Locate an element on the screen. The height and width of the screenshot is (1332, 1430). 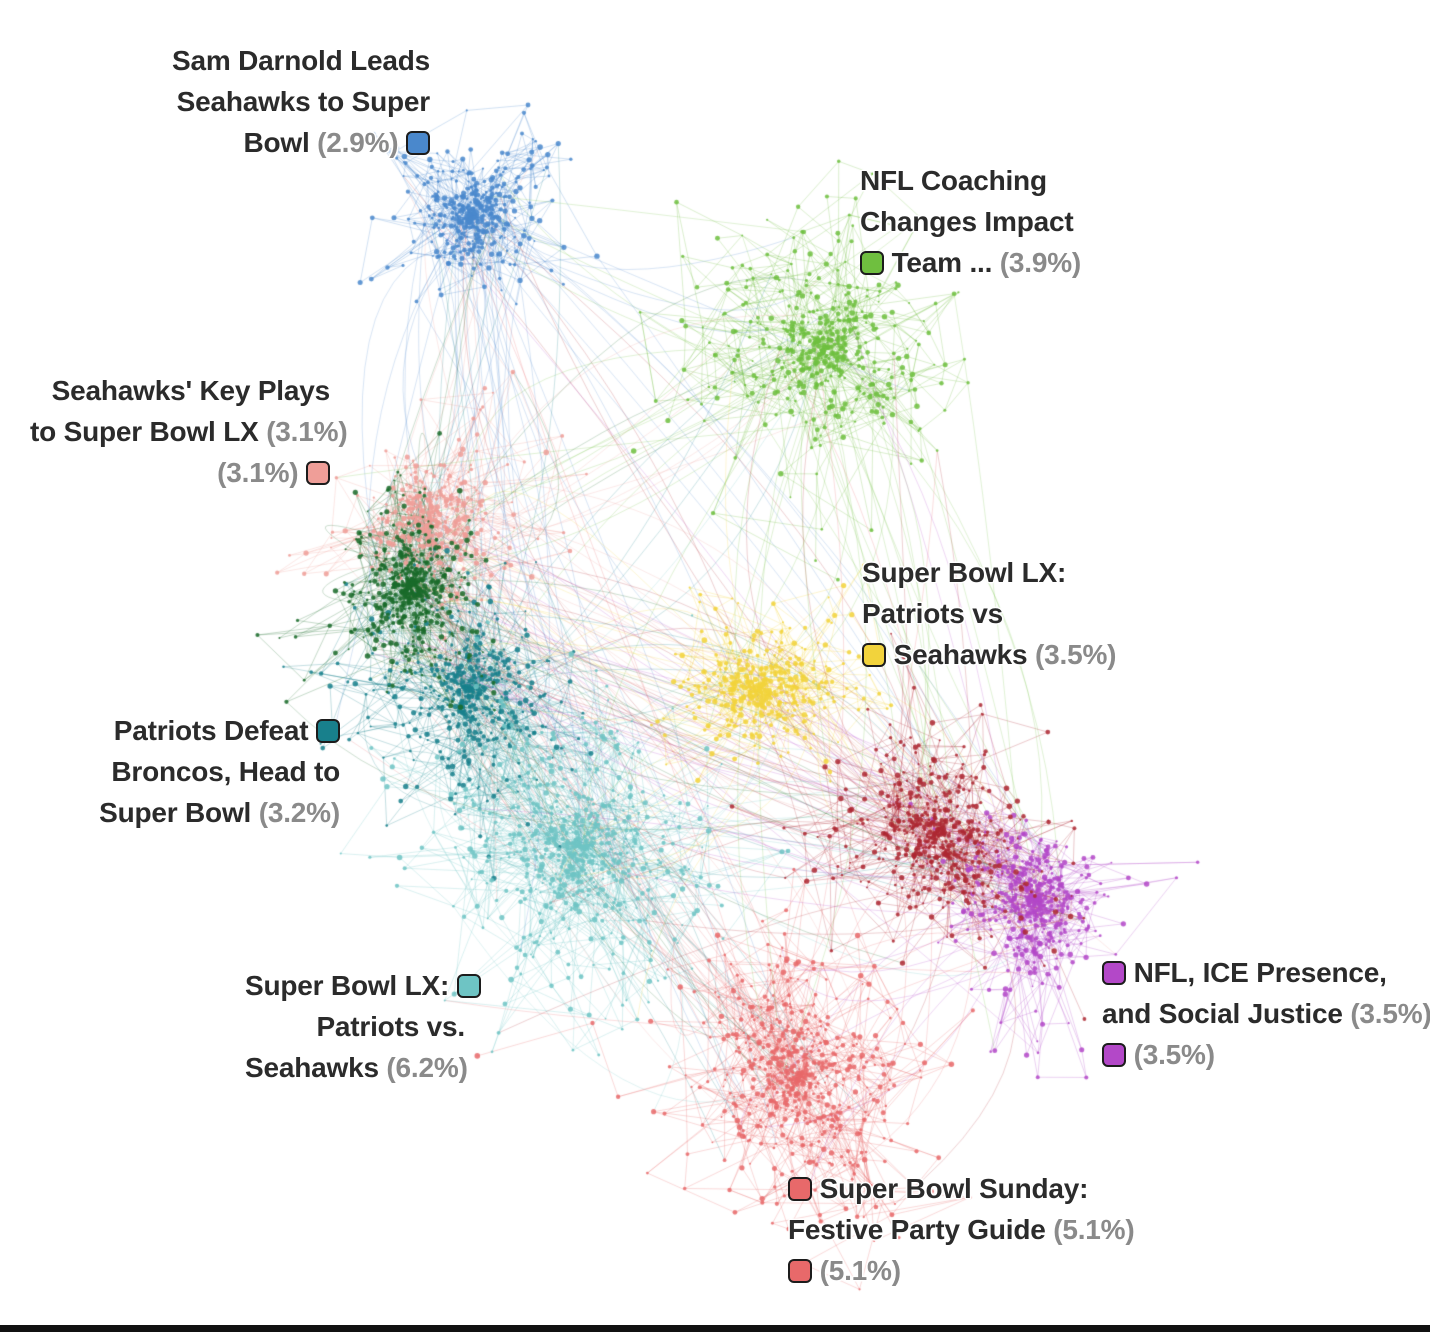
cluster-label-text: Patriots Defeat is located at coordinates (211, 730).